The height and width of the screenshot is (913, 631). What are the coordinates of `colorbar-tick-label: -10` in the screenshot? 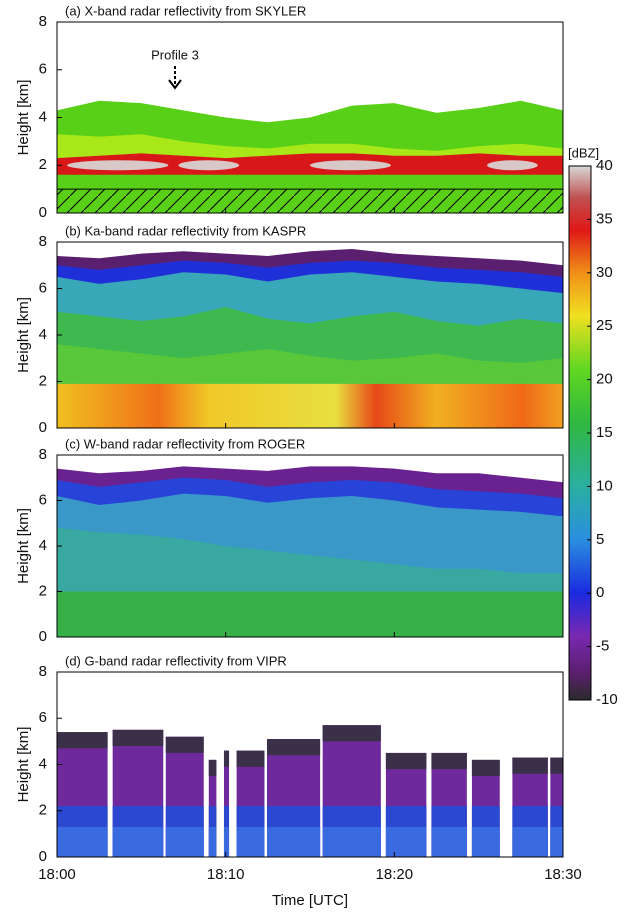 It's located at (607, 699).